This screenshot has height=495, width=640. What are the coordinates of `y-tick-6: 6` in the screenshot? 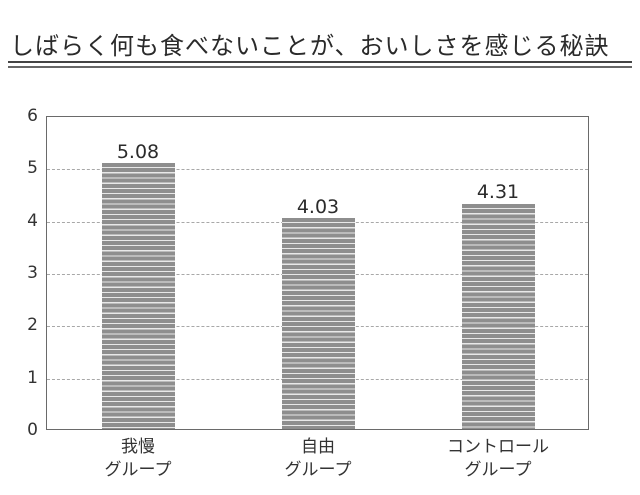 It's located at (32, 116).